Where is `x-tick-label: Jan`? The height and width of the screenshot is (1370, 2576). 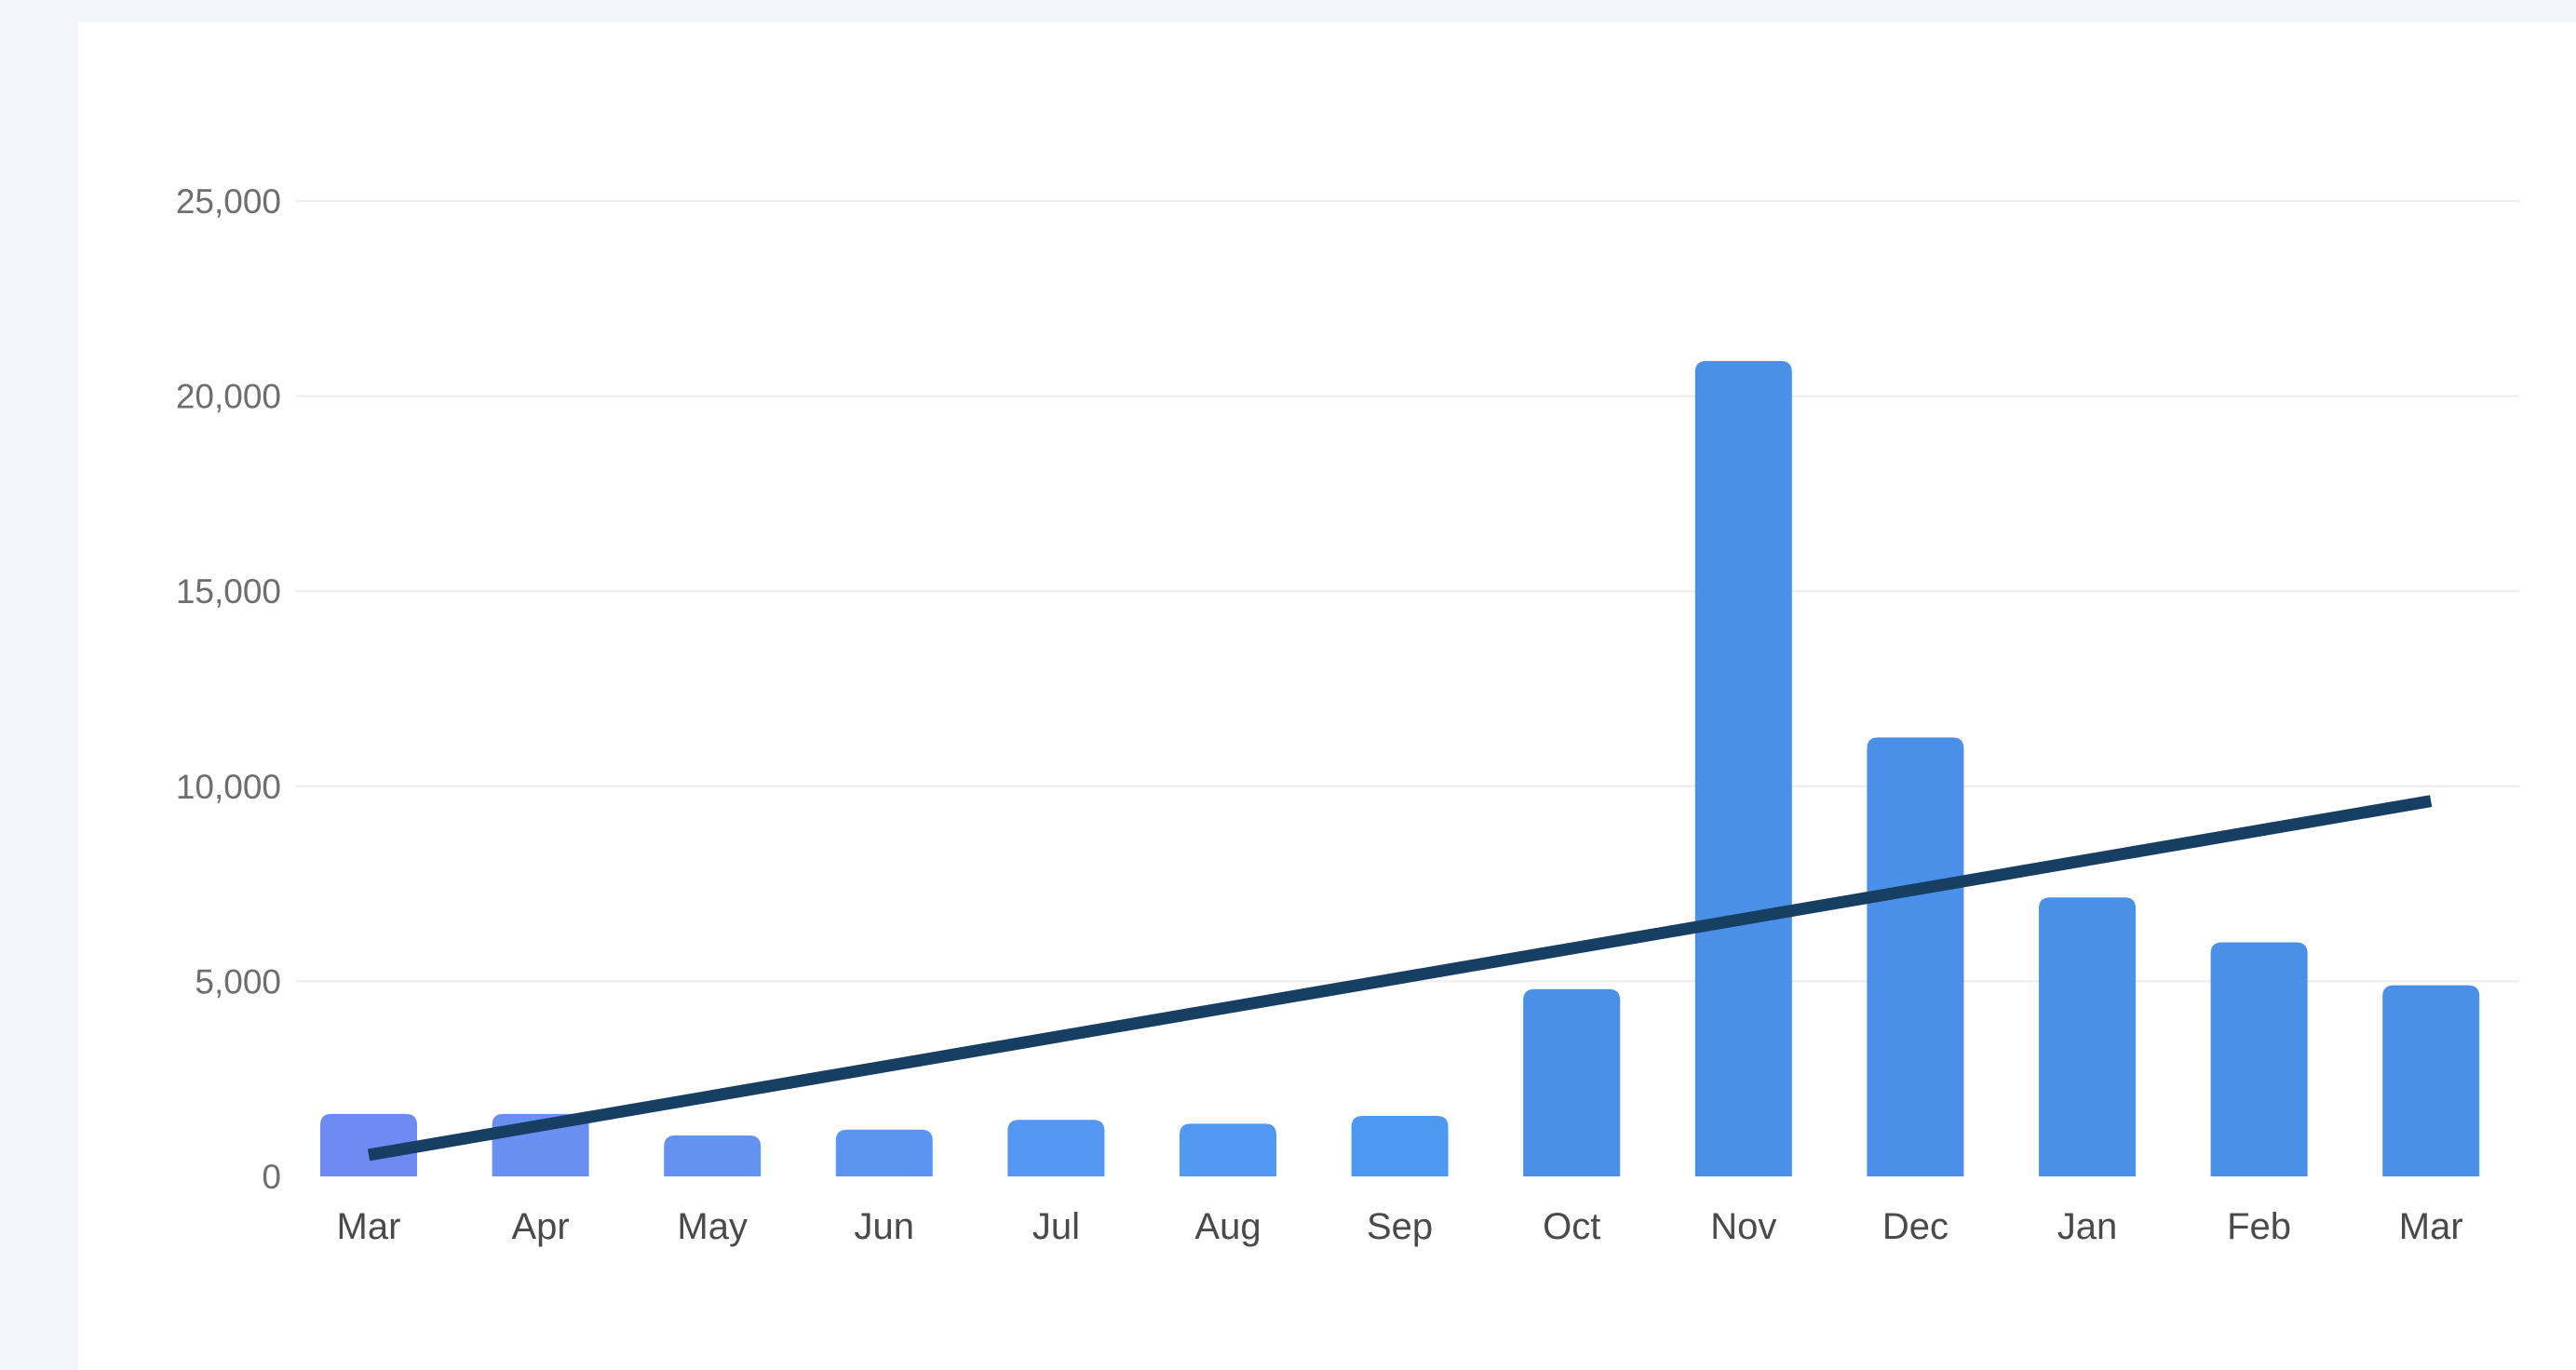 x-tick-label: Jan is located at coordinates (2087, 1226).